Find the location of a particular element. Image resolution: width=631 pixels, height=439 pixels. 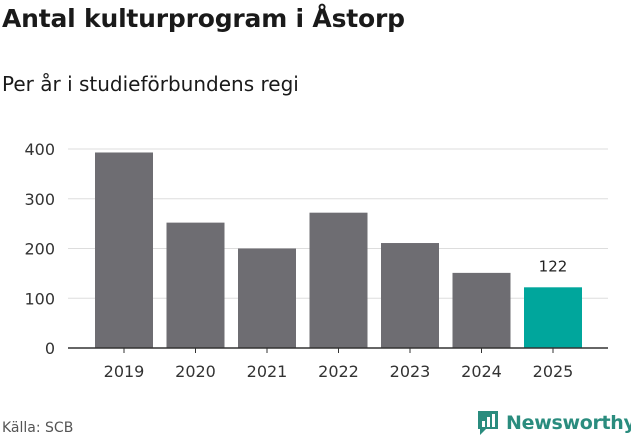

chart-title: Antal kulturprogram i Åstorp is located at coordinates (203, 18).